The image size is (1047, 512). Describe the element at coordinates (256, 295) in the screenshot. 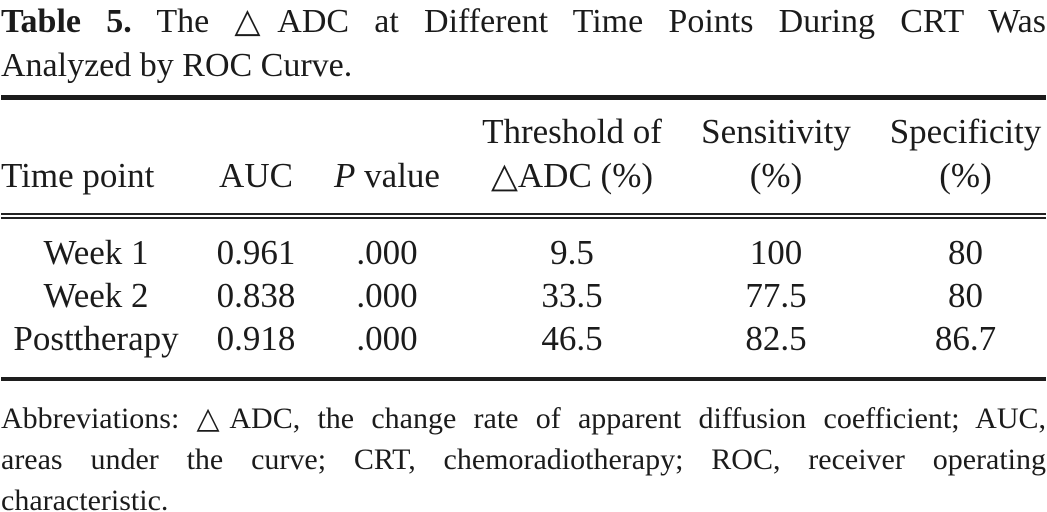

I see `cell-auc: 0.838` at that location.